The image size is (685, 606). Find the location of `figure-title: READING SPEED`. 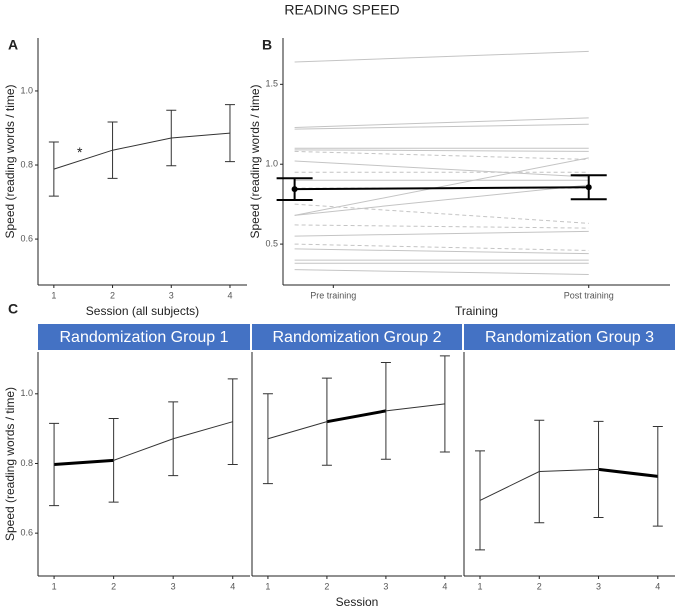

figure-title: READING SPEED is located at coordinates (341, 10).